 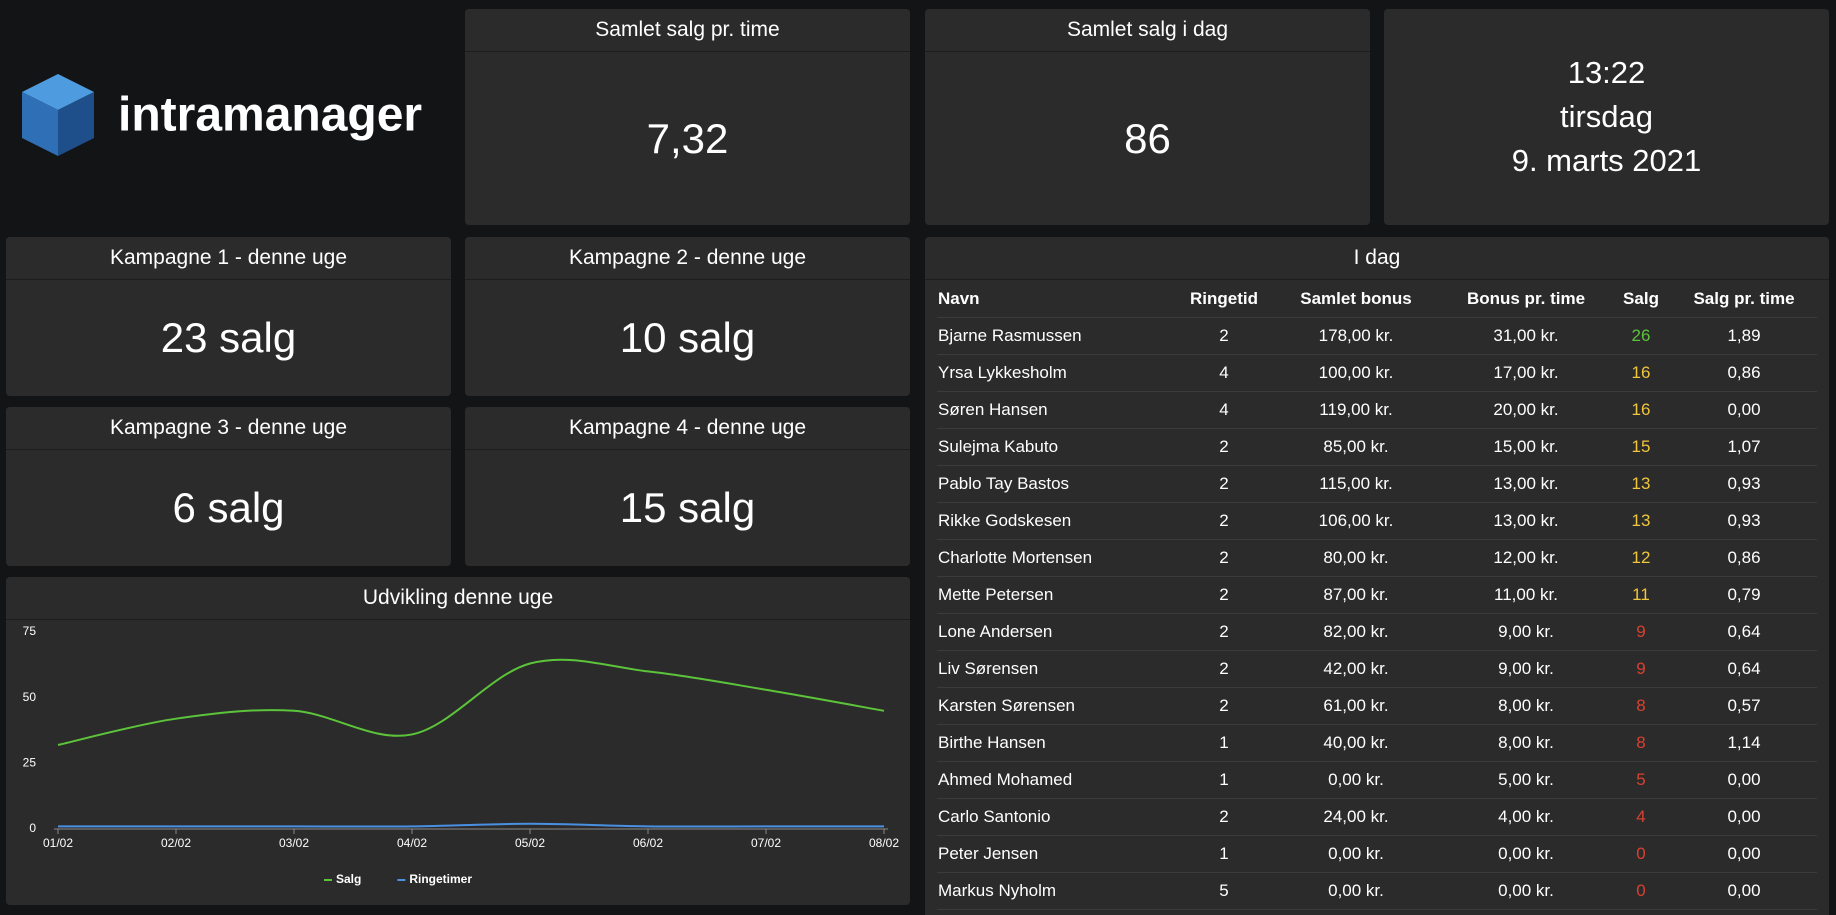 What do you see at coordinates (687, 337) in the screenshot?
I see `campaign-value: 10 salg` at bounding box center [687, 337].